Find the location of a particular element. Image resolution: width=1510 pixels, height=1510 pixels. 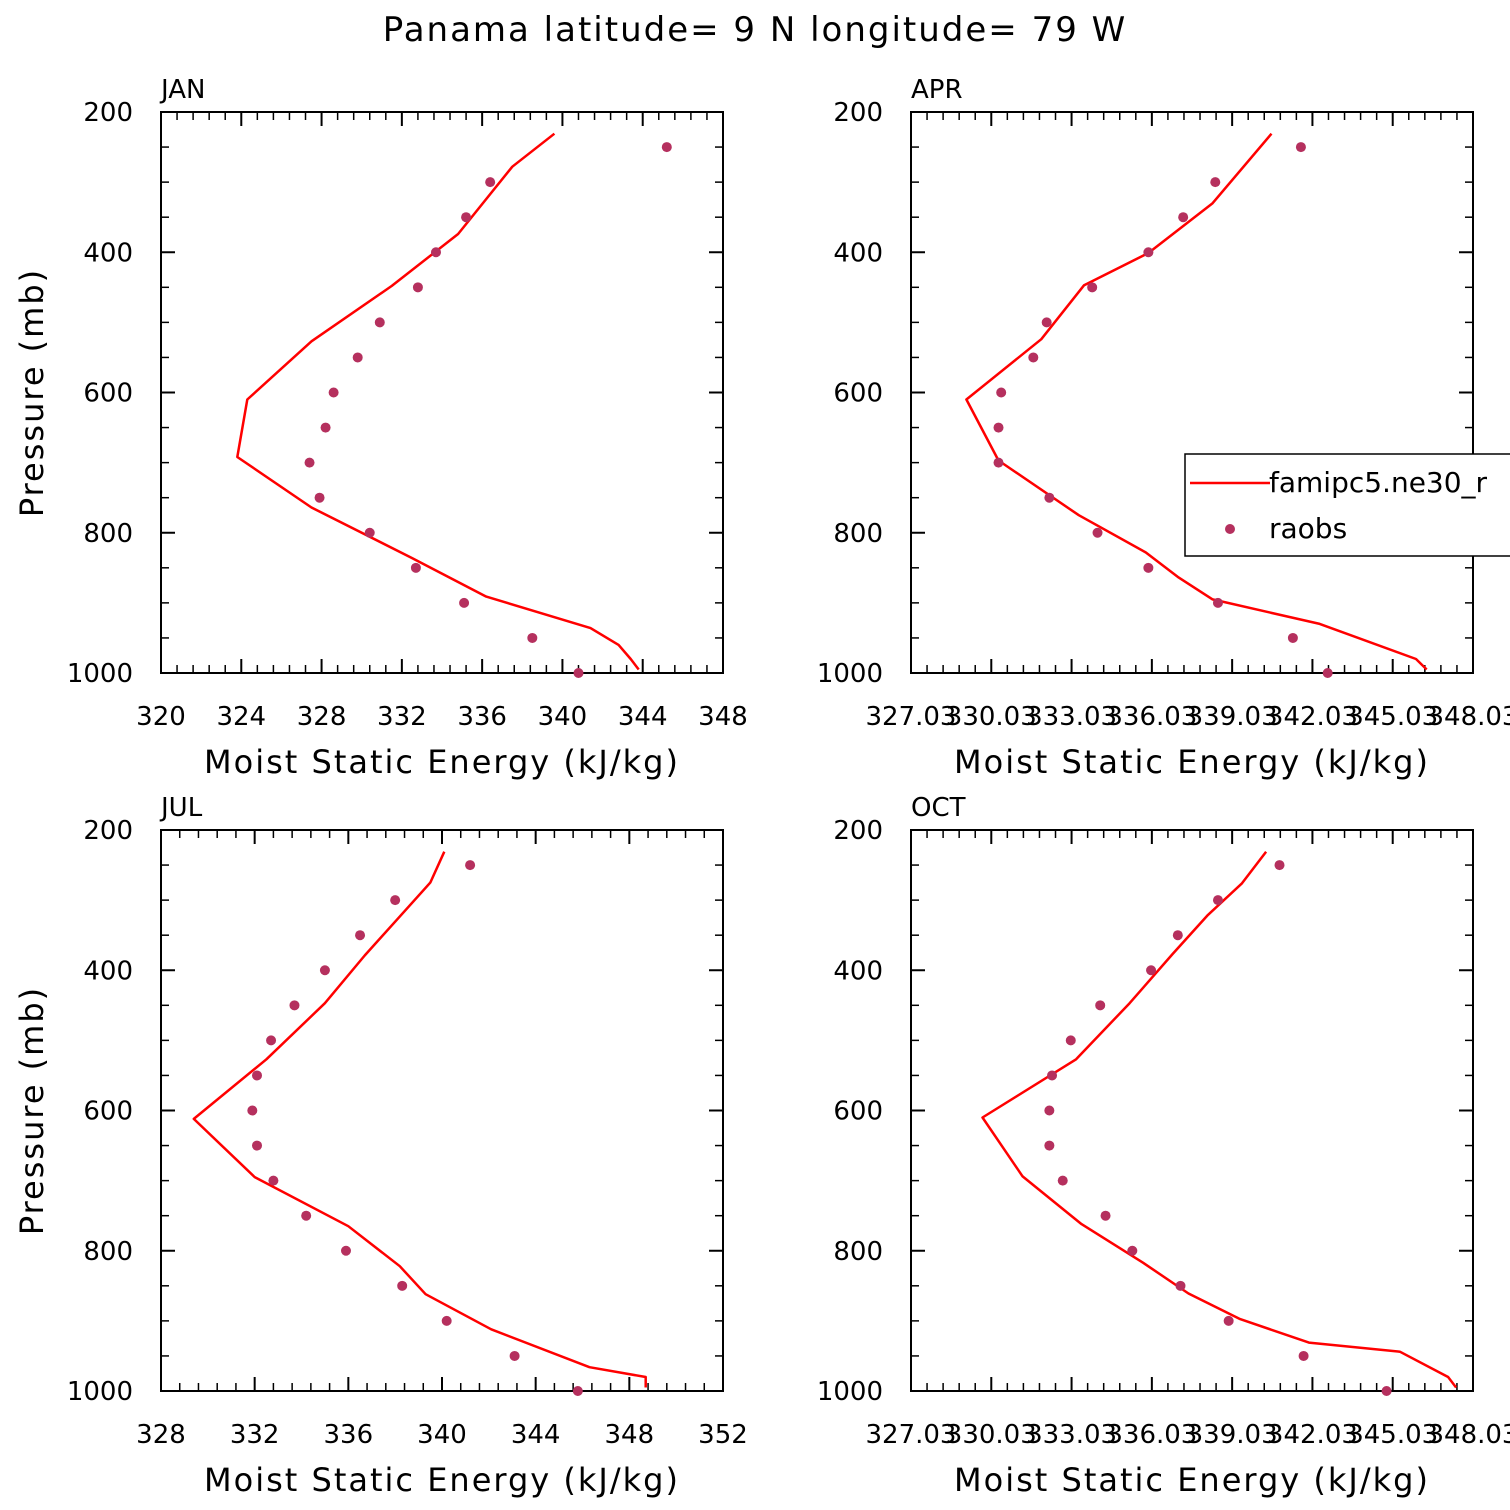

x-tick-label: 352 is located at coordinates (723, 1435).